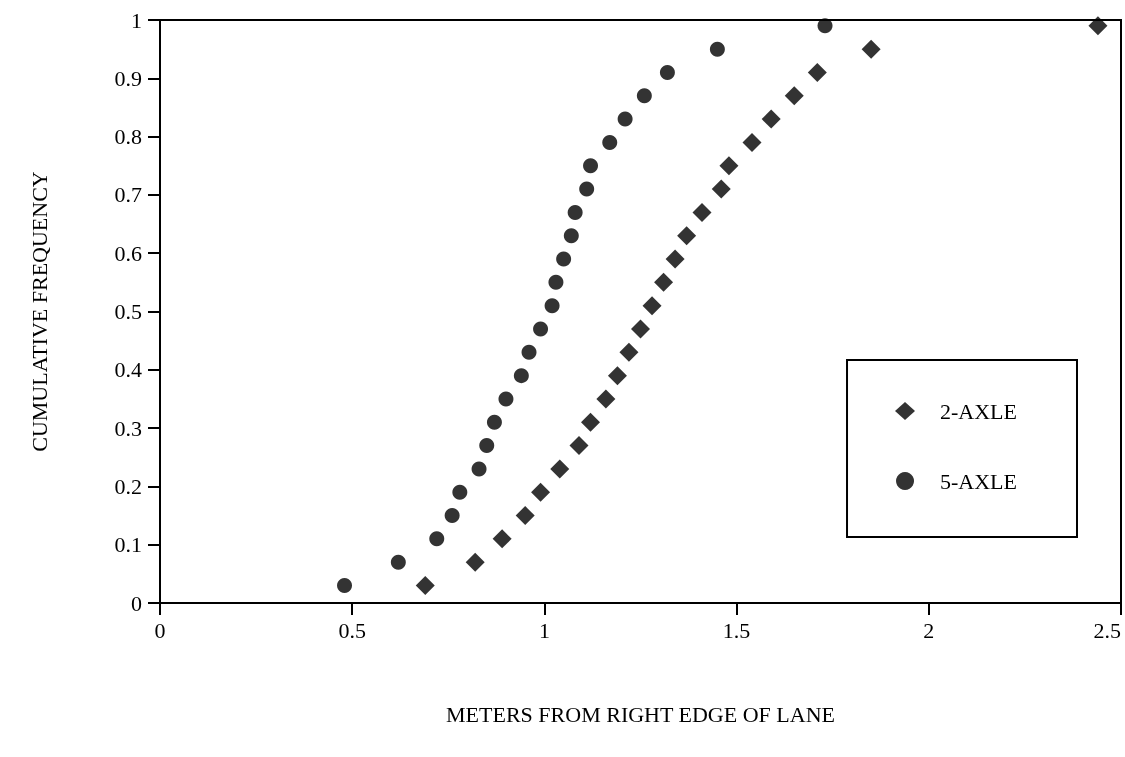 Image resolution: width=1125 pixels, height=757 pixels. I want to click on y-tick-label: 1, so click(136, 20).